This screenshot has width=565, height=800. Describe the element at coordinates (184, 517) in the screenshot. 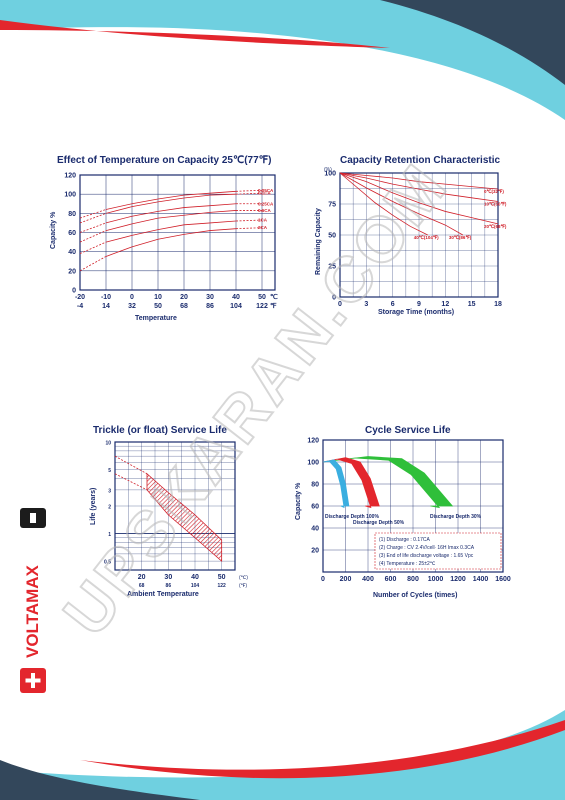

I see `chart3-life-band` at that location.